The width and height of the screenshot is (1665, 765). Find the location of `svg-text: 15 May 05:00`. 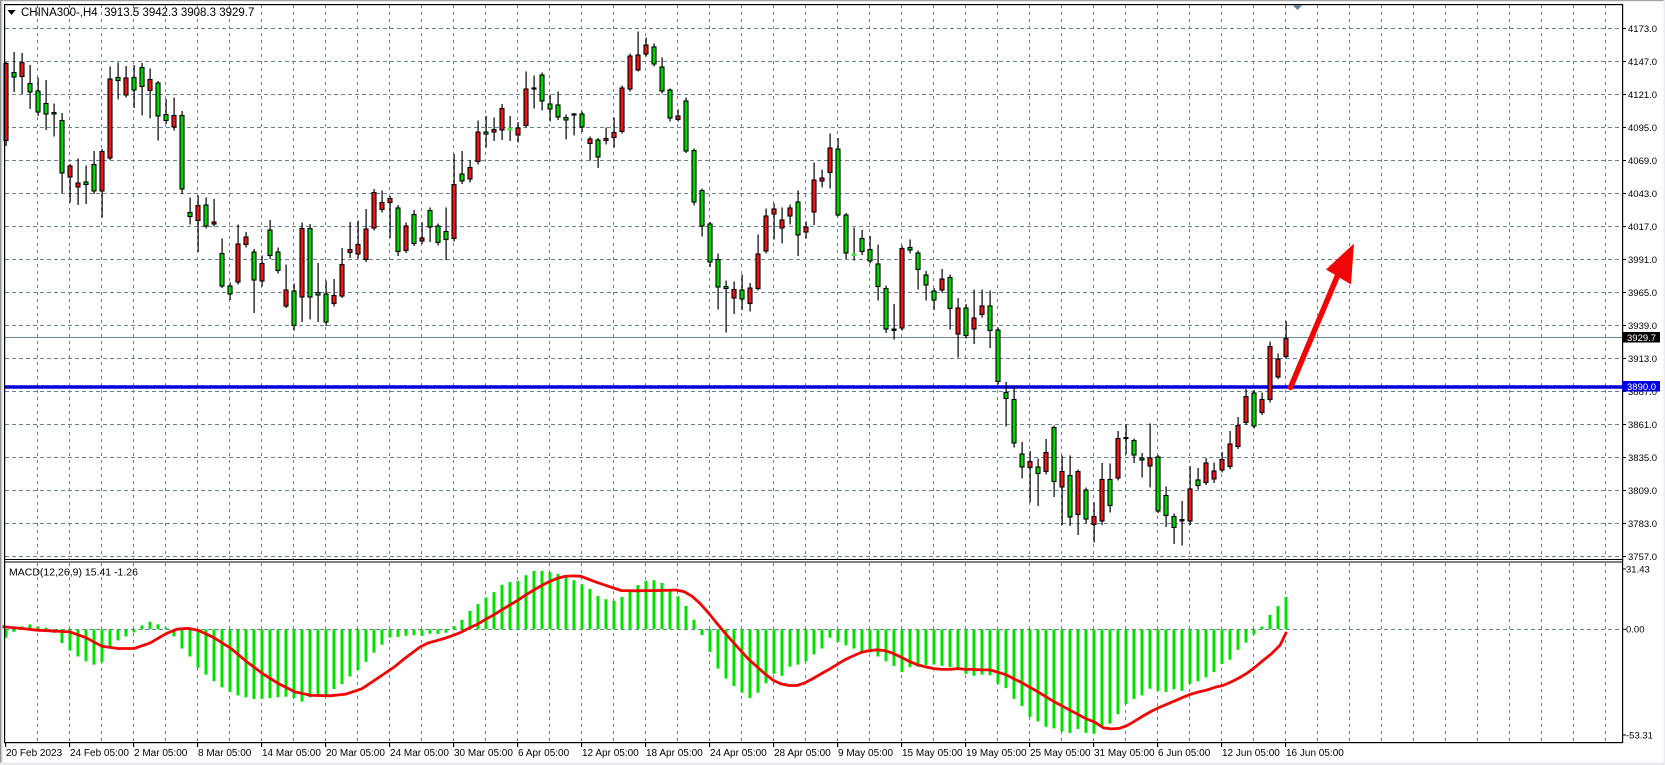

svg-text: 15 May 05:00 is located at coordinates (932, 753).